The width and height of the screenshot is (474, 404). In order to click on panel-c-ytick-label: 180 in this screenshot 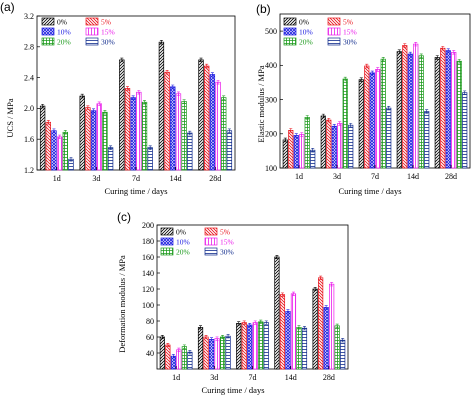, I will do `click(148, 241)`.